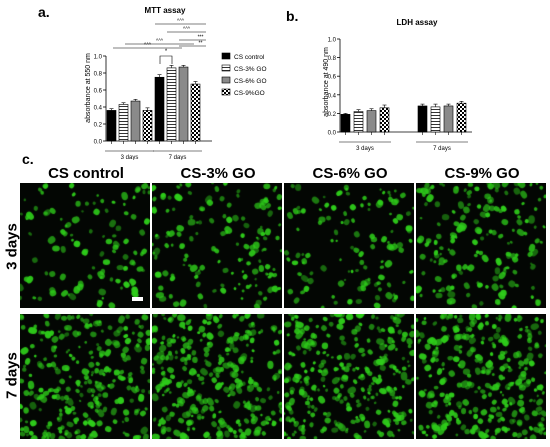  What do you see at coordinates (201, 38) in the screenshot?
I see `mtt-significance-label: ***` at bounding box center [201, 38].